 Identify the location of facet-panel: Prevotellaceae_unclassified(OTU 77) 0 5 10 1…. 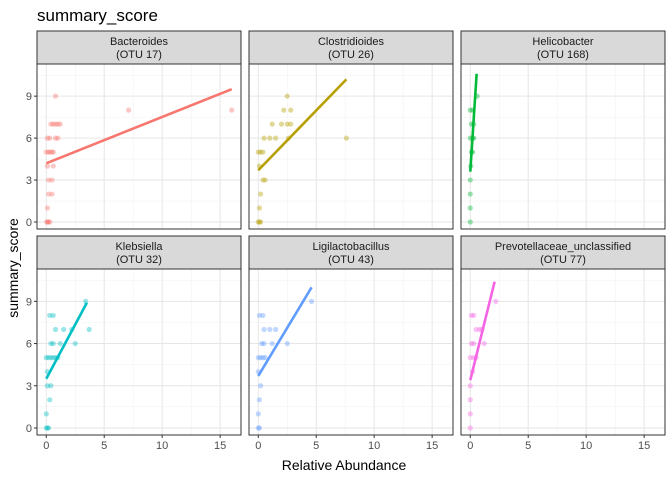
(563, 343).